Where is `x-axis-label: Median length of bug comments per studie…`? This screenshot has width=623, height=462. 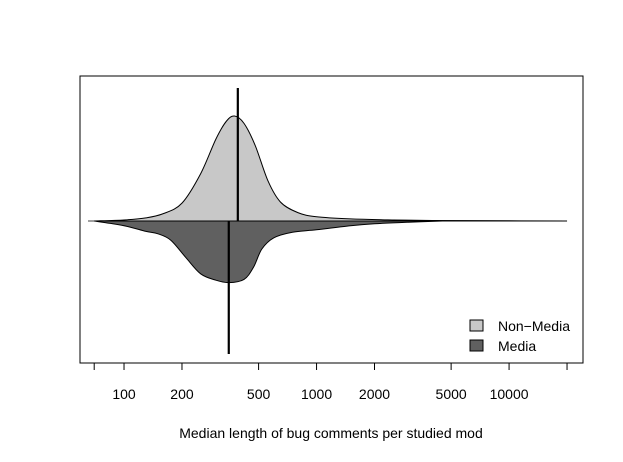 x-axis-label: Median length of bug comments per studie… is located at coordinates (331, 433).